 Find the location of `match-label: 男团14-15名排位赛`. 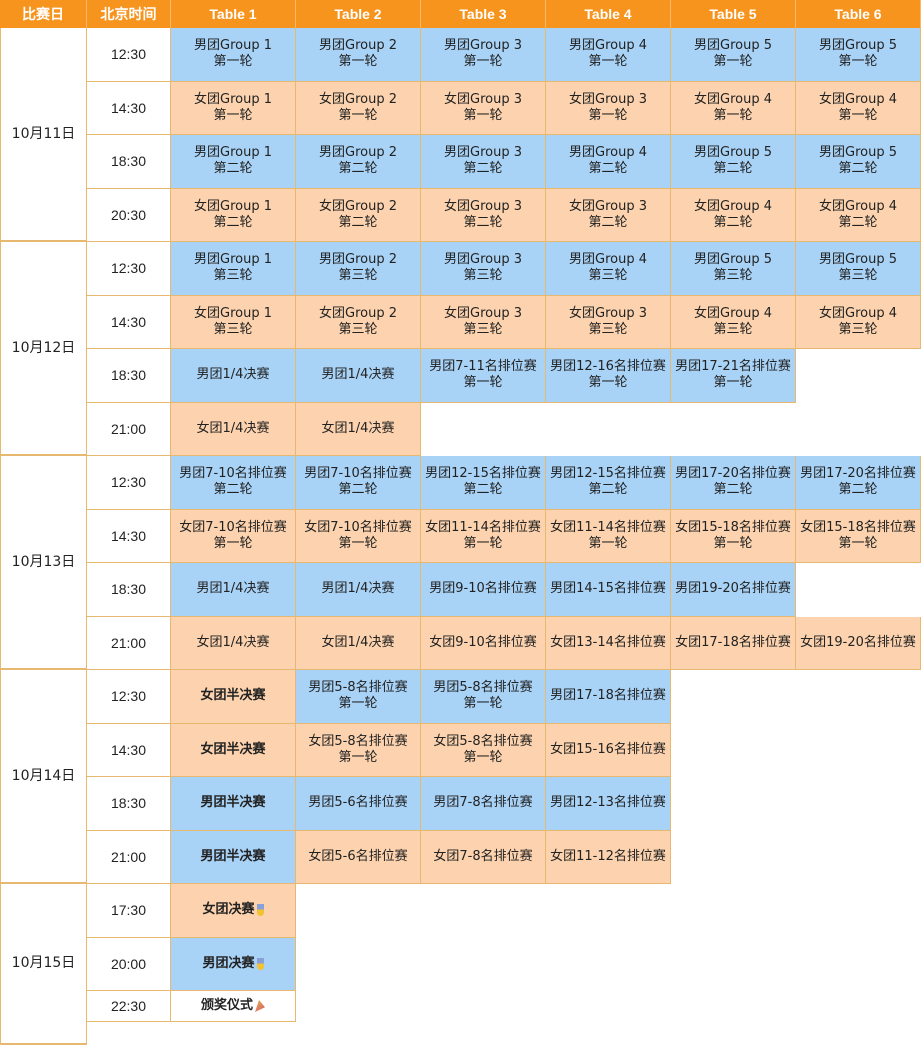

match-label: 男团14-15名排位赛 is located at coordinates (608, 589).